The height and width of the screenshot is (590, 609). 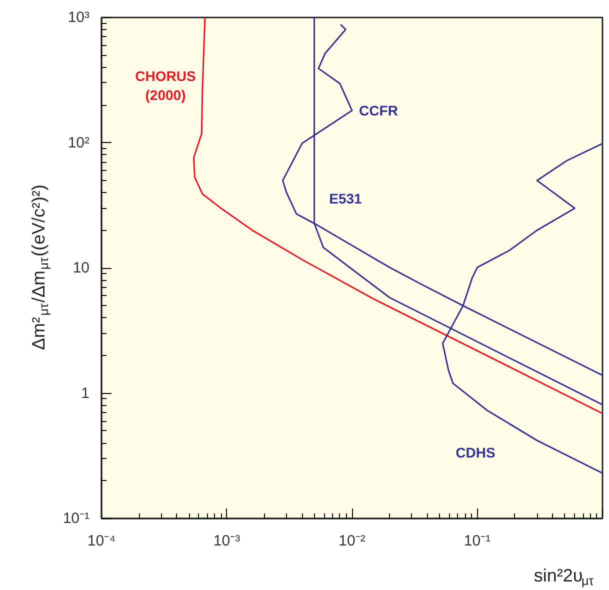 I want to click on y-tick-label: 10, so click(x=81, y=268).